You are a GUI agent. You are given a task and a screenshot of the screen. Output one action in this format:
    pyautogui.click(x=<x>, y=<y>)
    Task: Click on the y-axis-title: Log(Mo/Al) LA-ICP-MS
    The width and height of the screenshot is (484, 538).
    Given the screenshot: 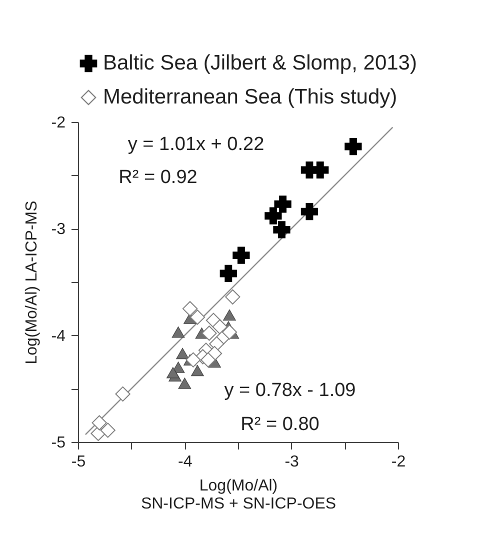 What is the action you would take?
    pyautogui.click(x=31, y=282)
    